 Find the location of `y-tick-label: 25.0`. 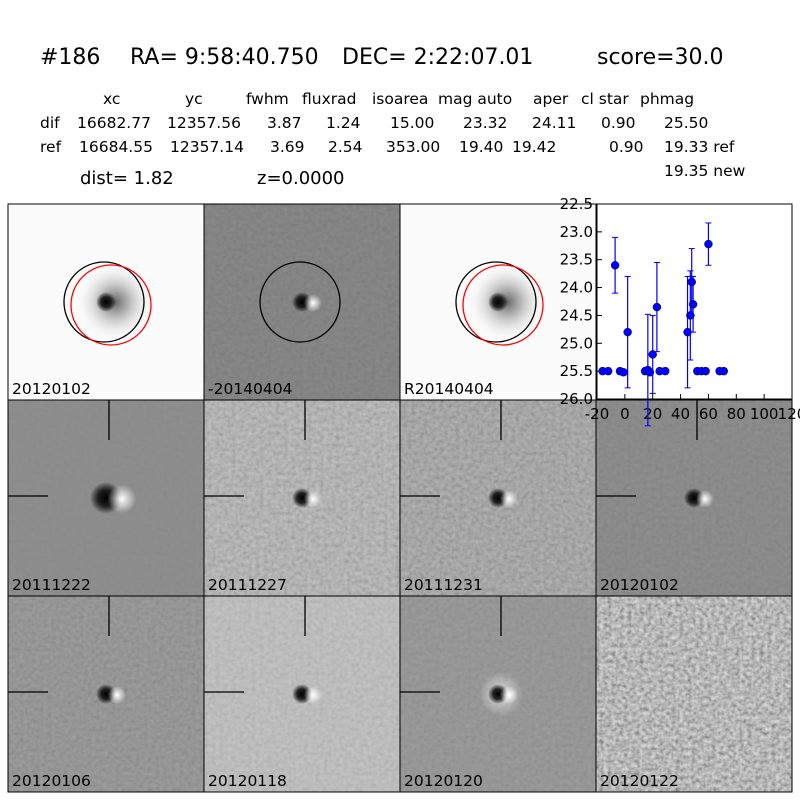

y-tick-label: 25.0 is located at coordinates (576, 343).